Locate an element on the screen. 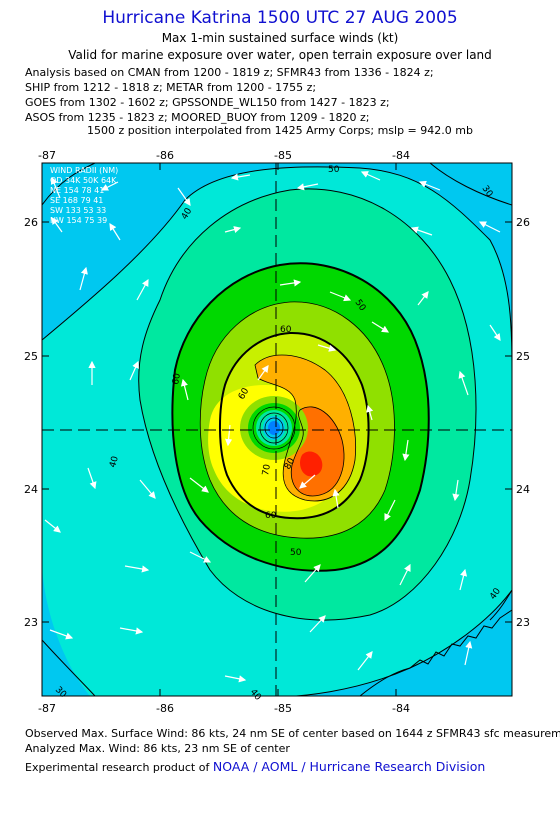  wind-radii-row: NW 154 75 39 is located at coordinates (78, 220).